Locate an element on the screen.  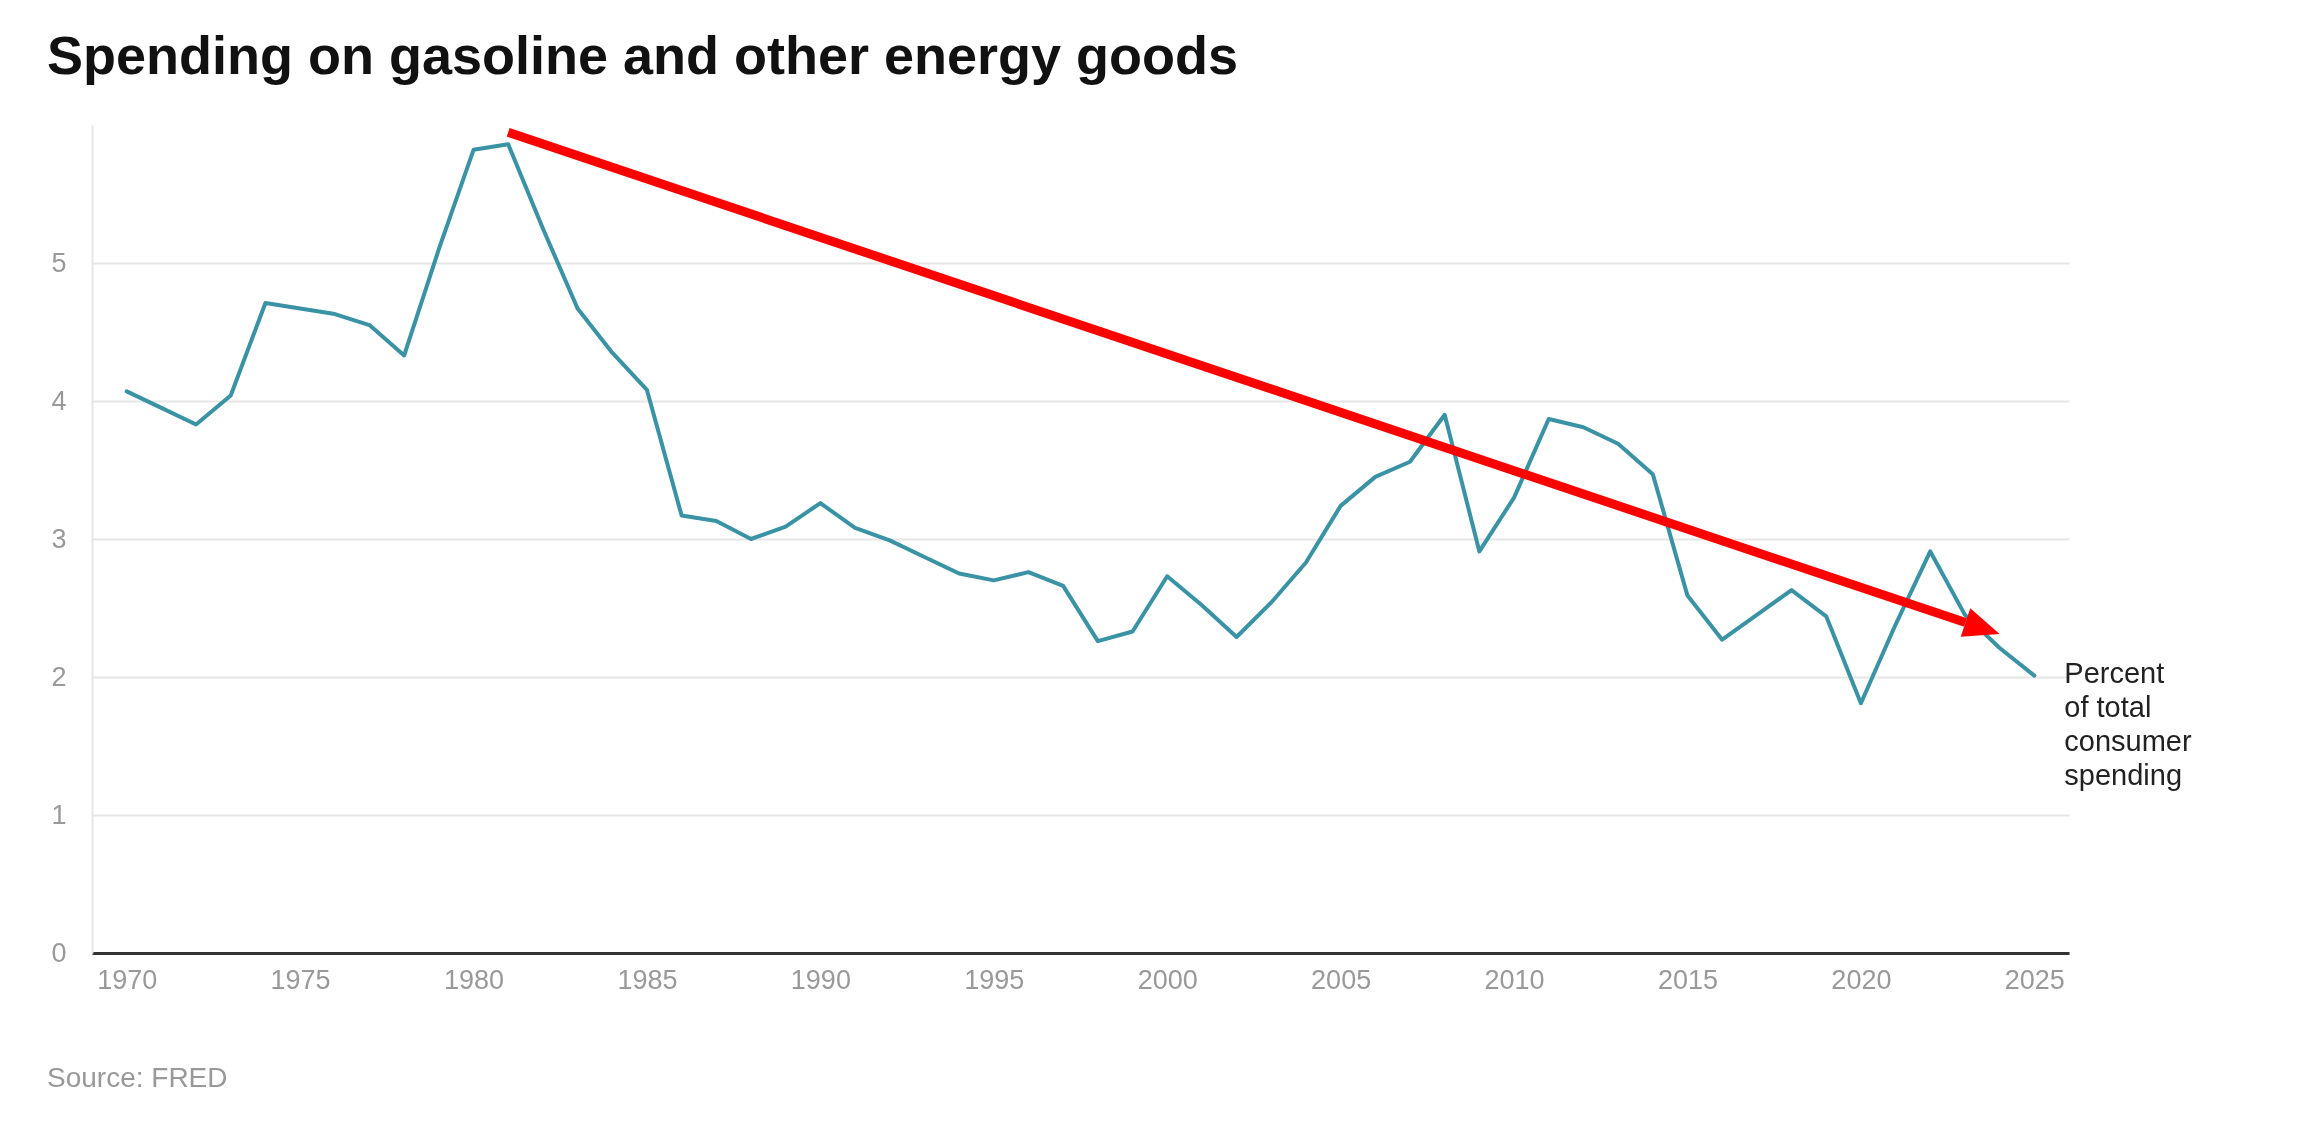
x-tick-label: 2005 is located at coordinates (1341, 979).